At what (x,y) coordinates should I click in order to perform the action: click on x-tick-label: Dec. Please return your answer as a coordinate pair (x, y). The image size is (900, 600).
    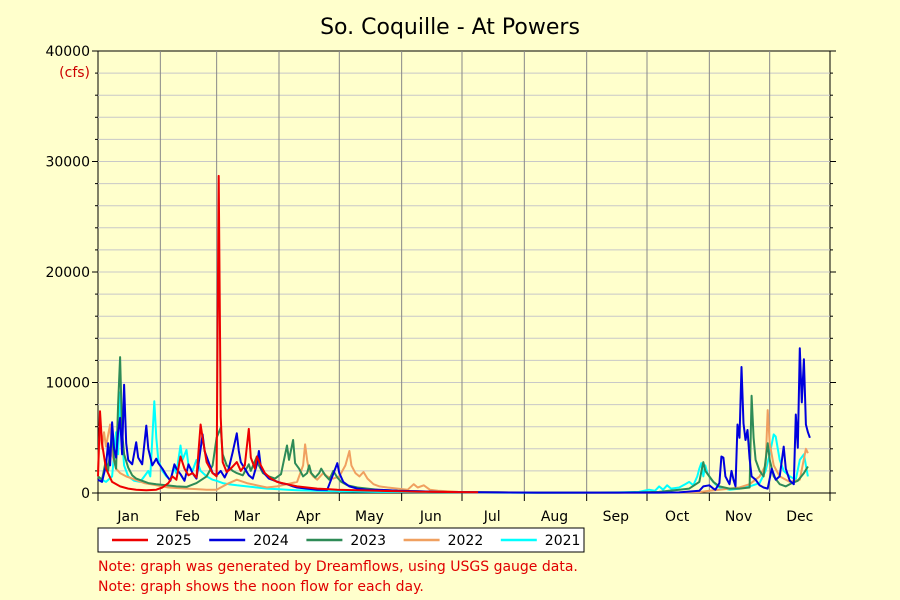
    Looking at the image, I should click on (799, 517).